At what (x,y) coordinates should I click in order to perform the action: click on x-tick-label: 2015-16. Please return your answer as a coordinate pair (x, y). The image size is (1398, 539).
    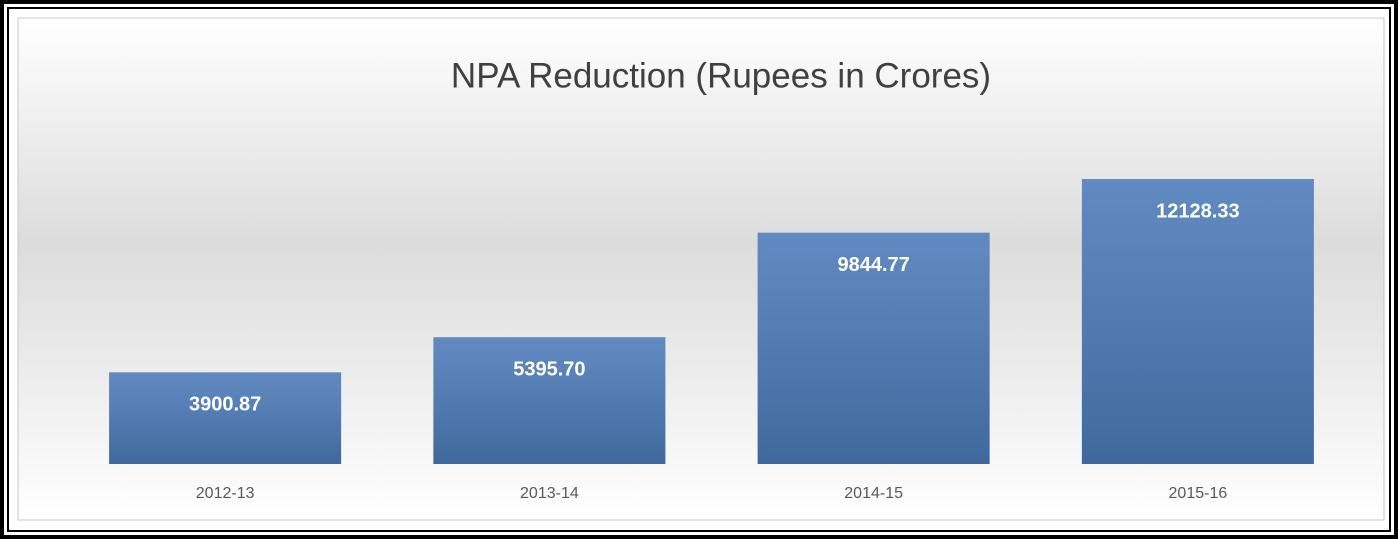
    Looking at the image, I should click on (1198, 493).